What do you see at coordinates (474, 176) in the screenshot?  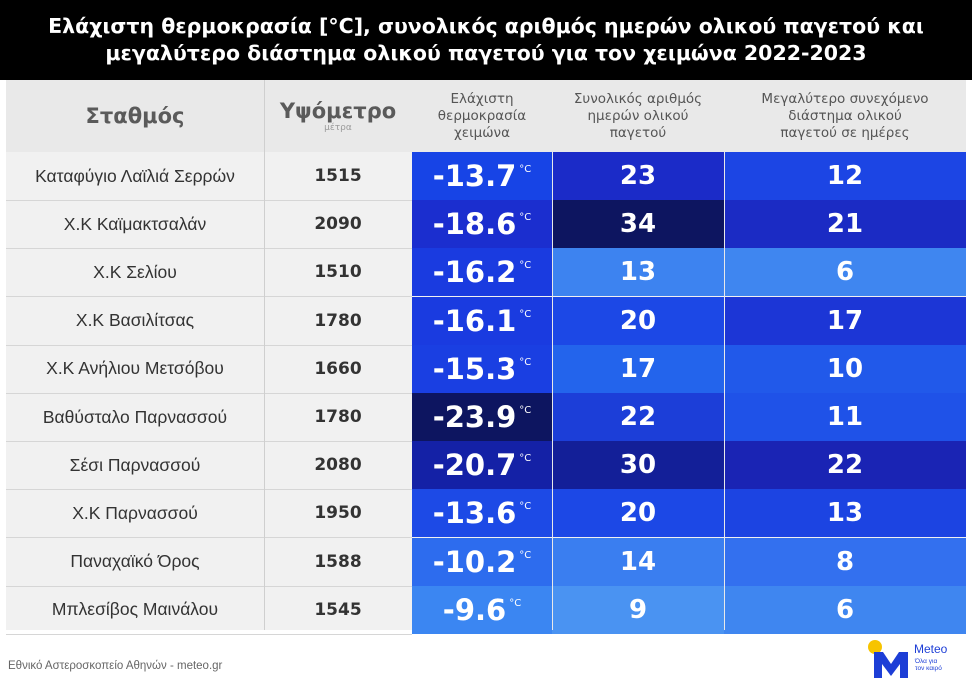 I see `min-temp-value: -13.7` at bounding box center [474, 176].